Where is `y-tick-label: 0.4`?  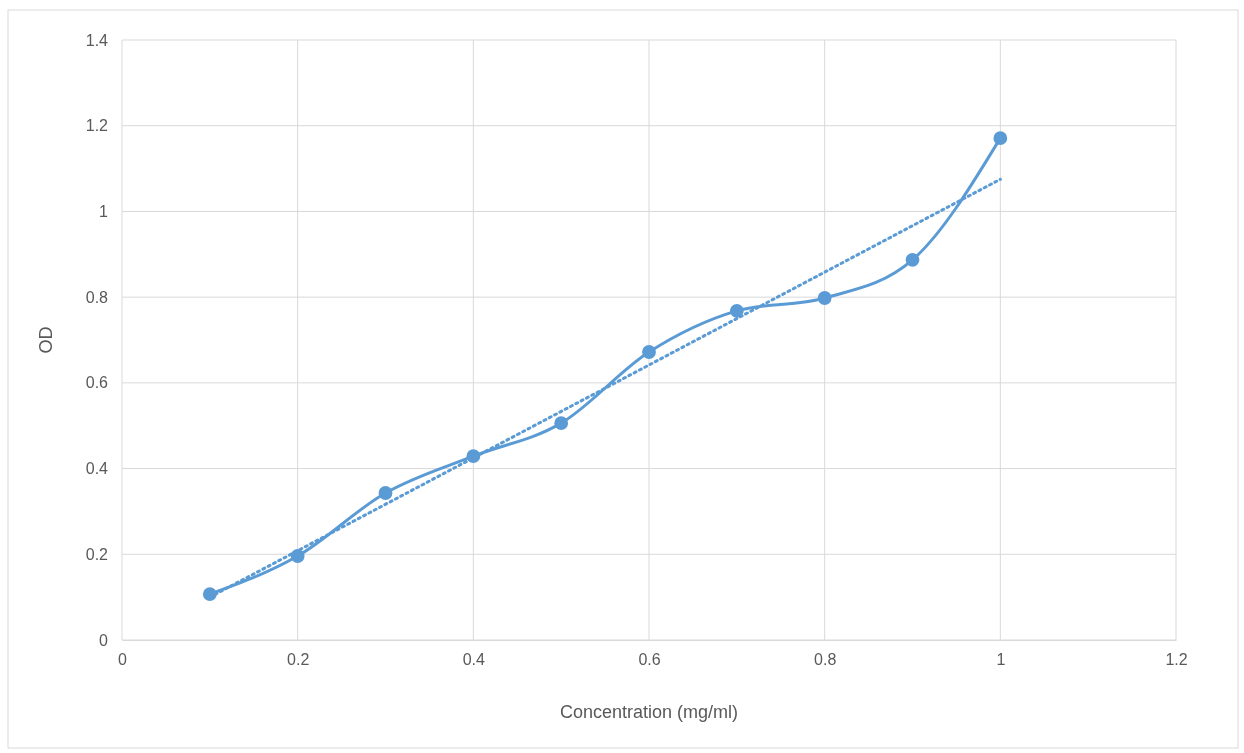 y-tick-label: 0.4 is located at coordinates (97, 469).